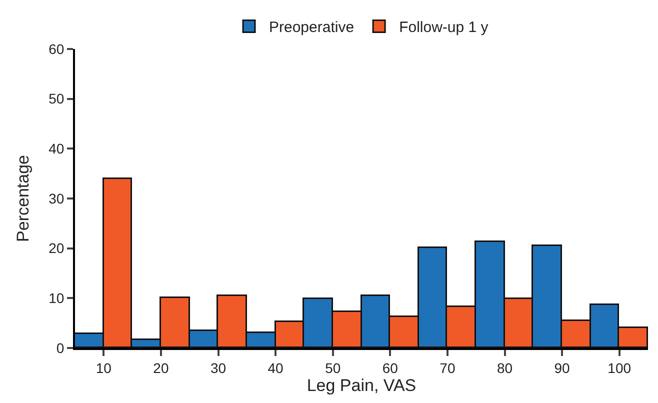 The image size is (658, 403). I want to click on x-tick-label: 50, so click(333, 368).